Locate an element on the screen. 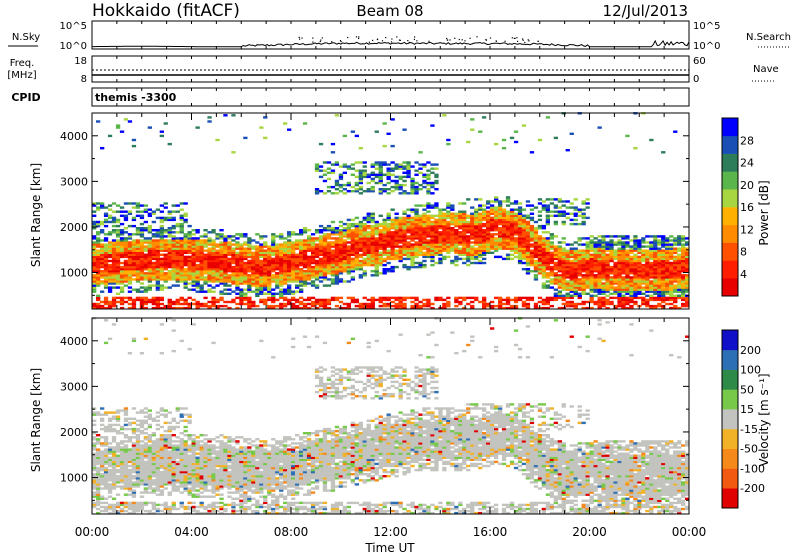 The image size is (800, 554). cpid-value: themis -3300 is located at coordinates (136, 97).